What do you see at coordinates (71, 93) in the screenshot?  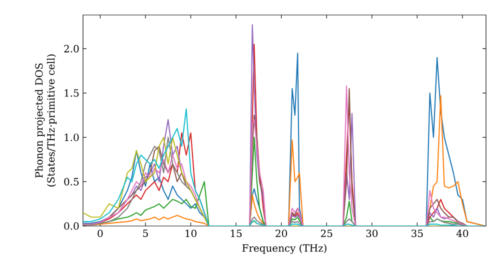 I see `y-tick-label: 1.5` at bounding box center [71, 93].